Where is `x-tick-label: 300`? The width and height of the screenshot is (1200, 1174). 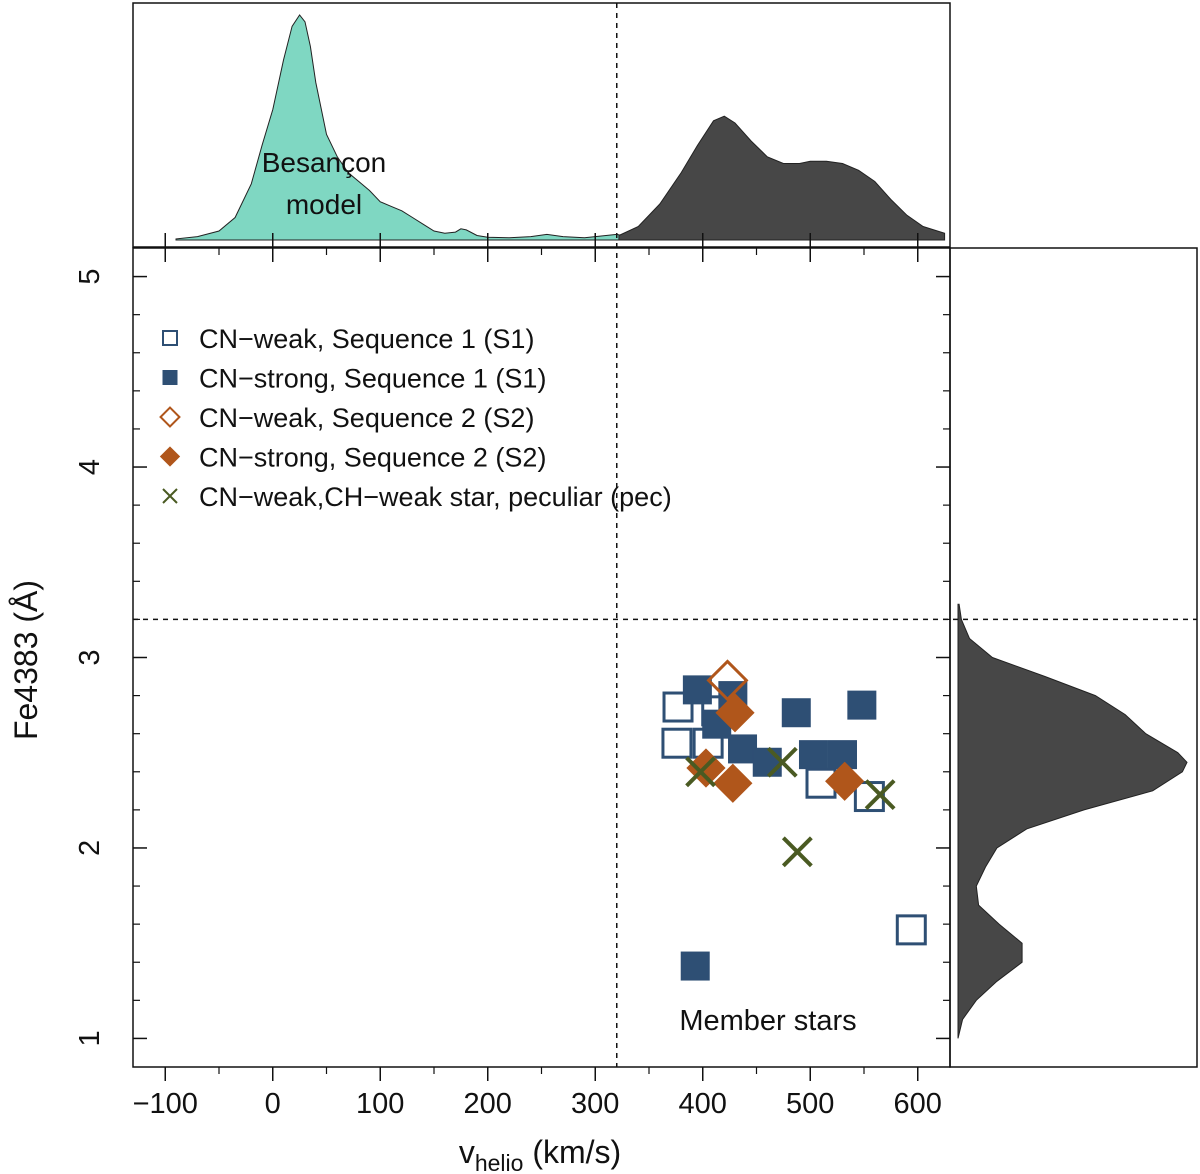
x-tick-label: 300 is located at coordinates (595, 1104).